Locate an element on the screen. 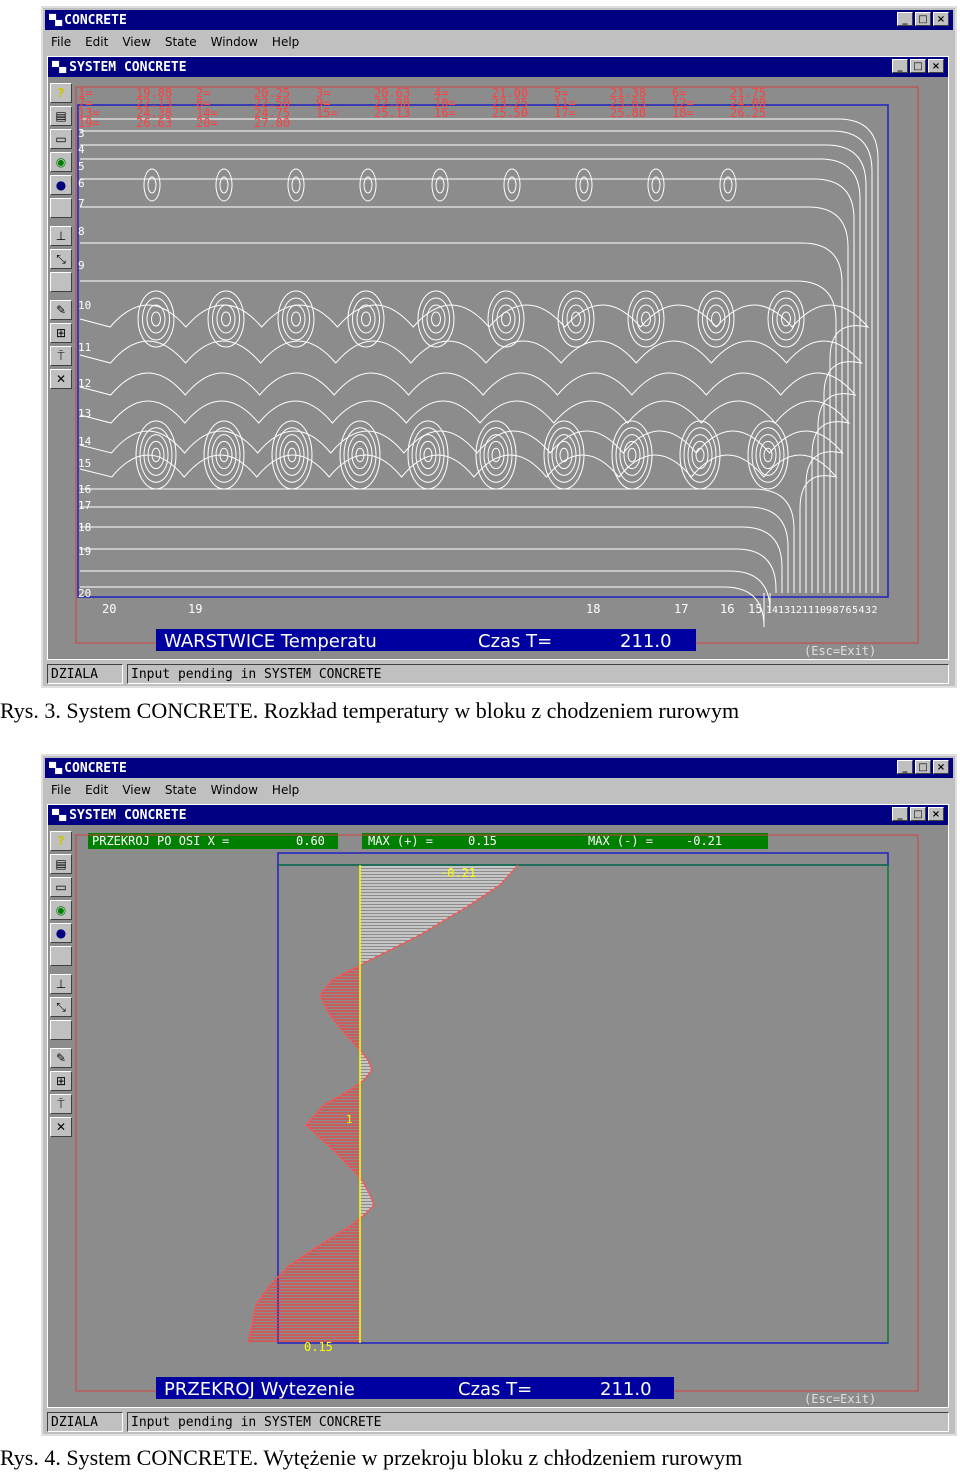  legend-entry: 10= is located at coordinates (445, 103).